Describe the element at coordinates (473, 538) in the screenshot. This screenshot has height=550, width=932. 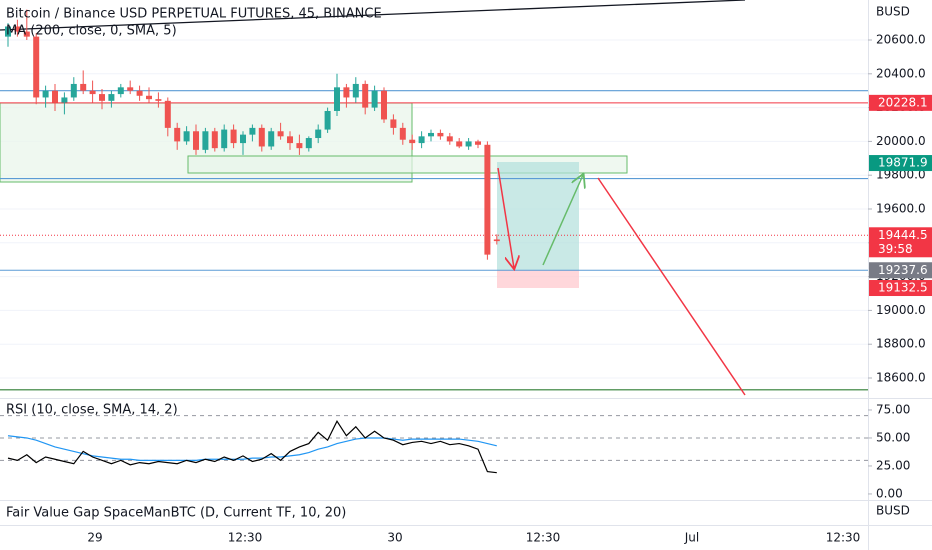
I see `time-axis: 29 12:30 30 12:30 Jul 12:30` at that location.